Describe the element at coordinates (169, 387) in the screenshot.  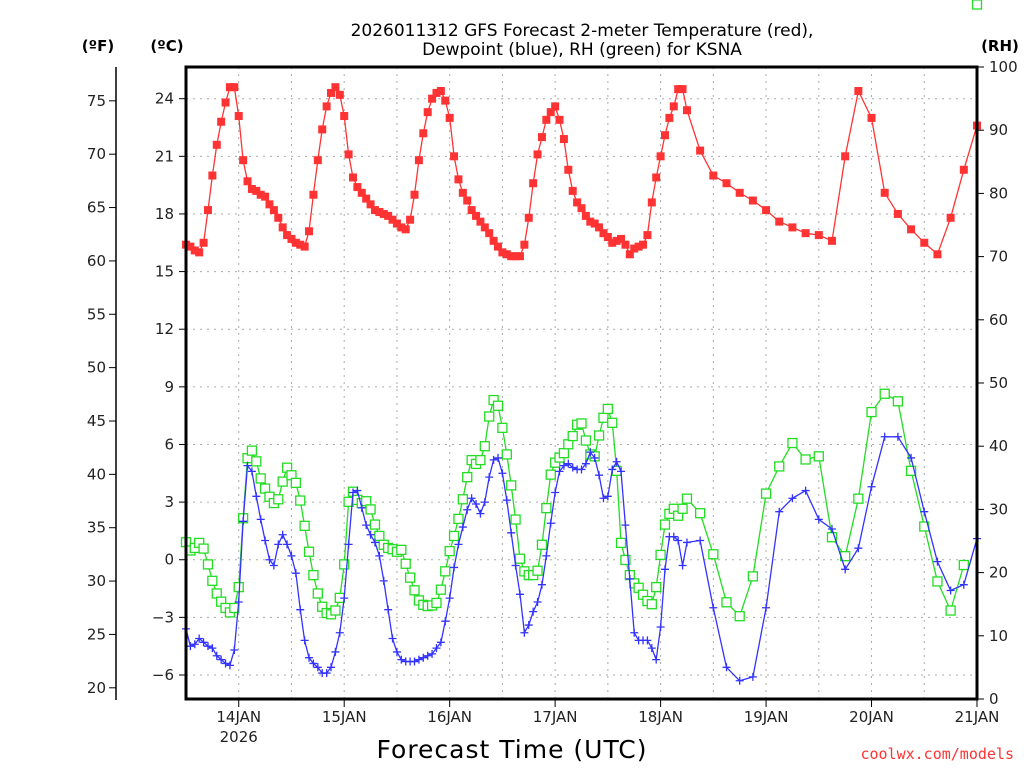
I see `celsius-tick-label: 9` at that location.